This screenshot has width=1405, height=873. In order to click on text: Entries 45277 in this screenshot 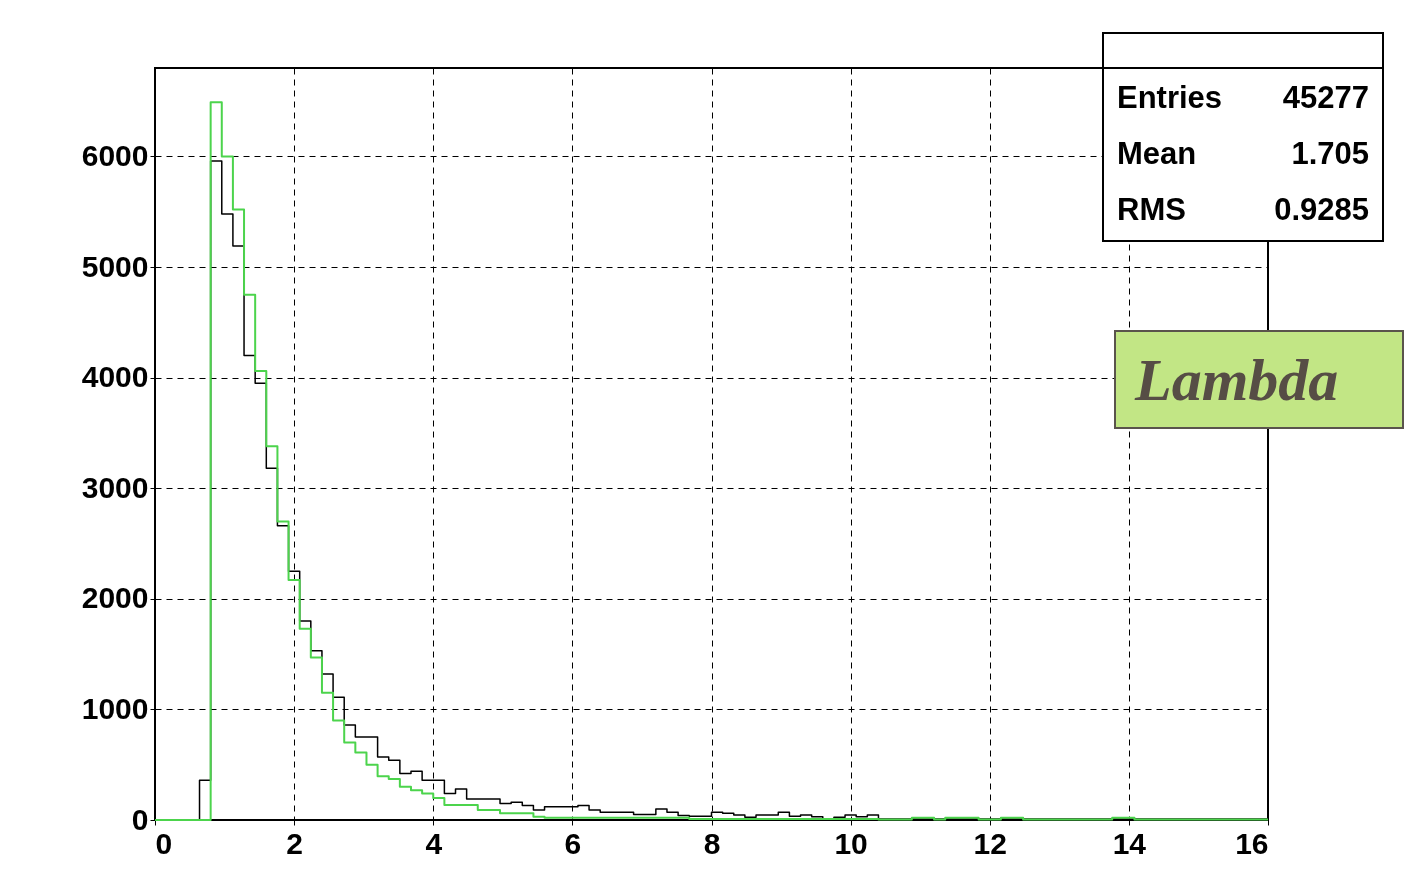, I will do `click(1243, 97)`.